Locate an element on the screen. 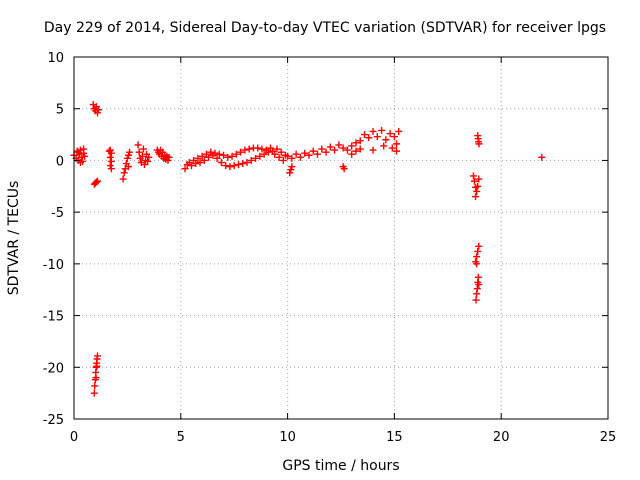  y-tick-label: -10 is located at coordinates (53, 265).